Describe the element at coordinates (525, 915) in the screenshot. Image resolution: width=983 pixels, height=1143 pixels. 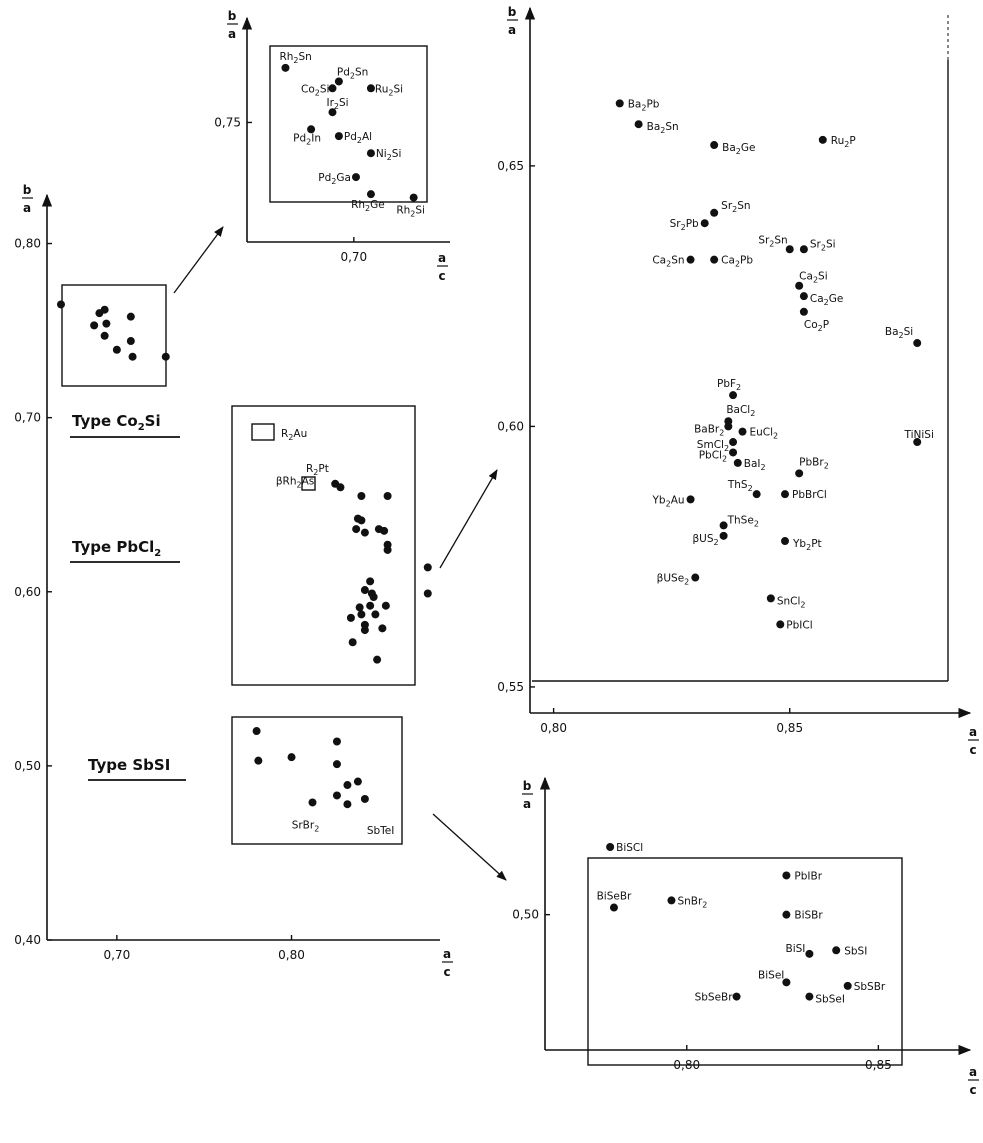
I see `sbsi-detail-y-tick-label: 0,50` at that location.